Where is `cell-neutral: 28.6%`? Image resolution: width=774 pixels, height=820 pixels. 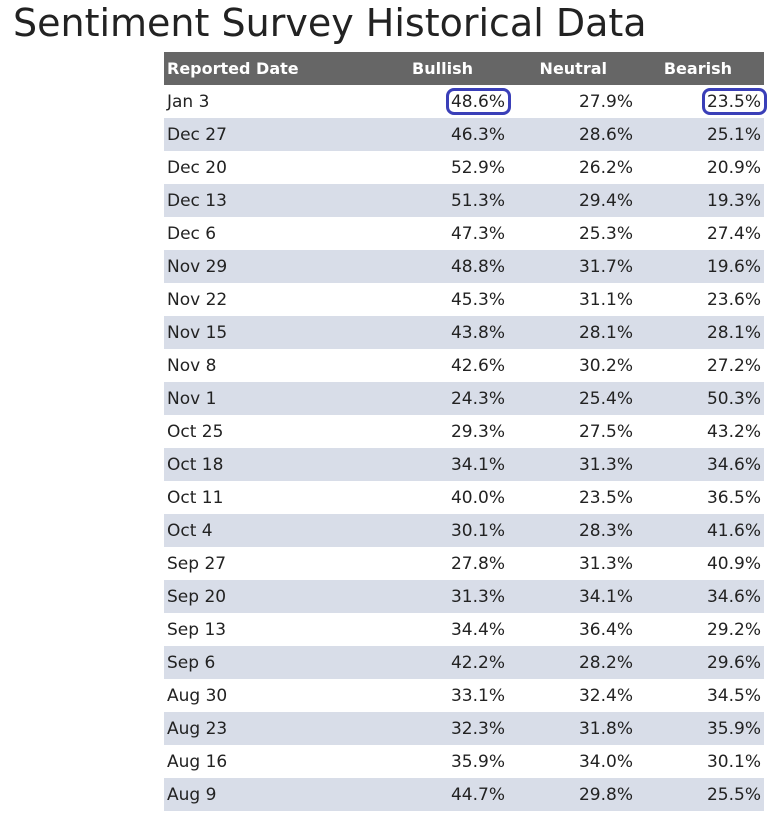
cell-neutral: 28.6% is located at coordinates (573, 134).